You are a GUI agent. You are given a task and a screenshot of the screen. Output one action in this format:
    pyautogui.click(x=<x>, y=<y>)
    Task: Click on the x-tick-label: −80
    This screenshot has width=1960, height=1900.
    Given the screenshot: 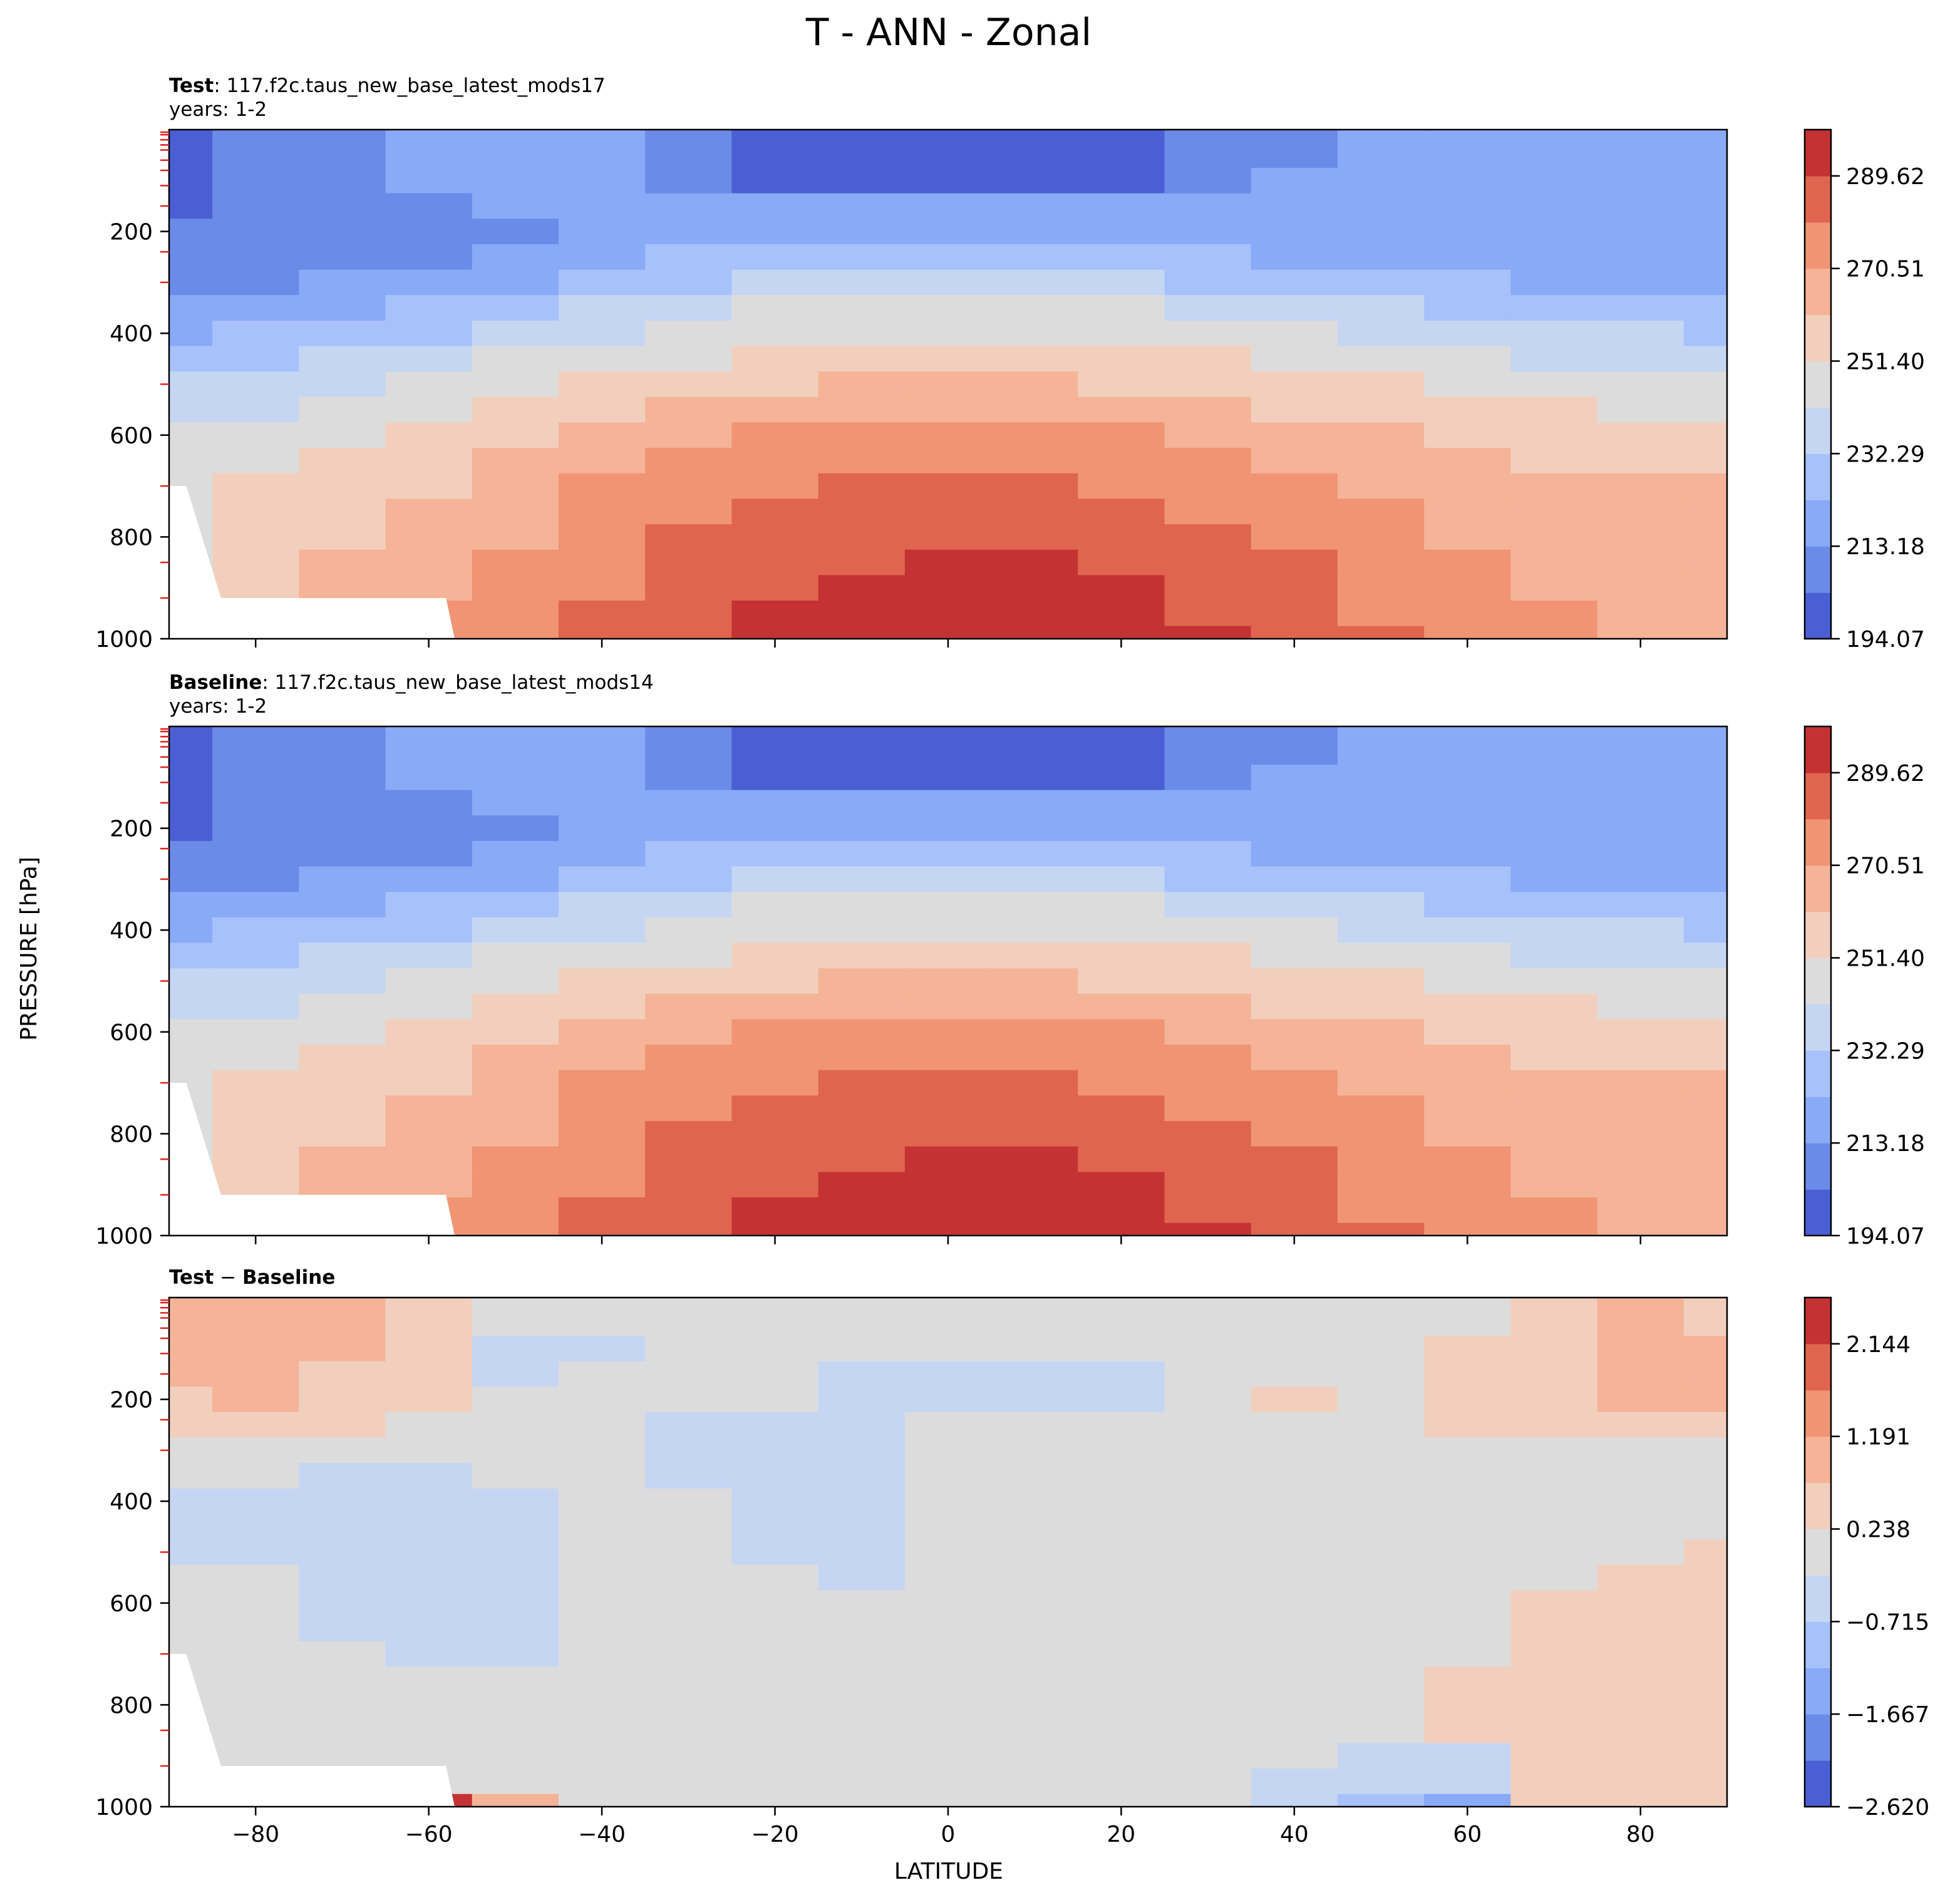 What is the action you would take?
    pyautogui.click(x=255, y=1834)
    